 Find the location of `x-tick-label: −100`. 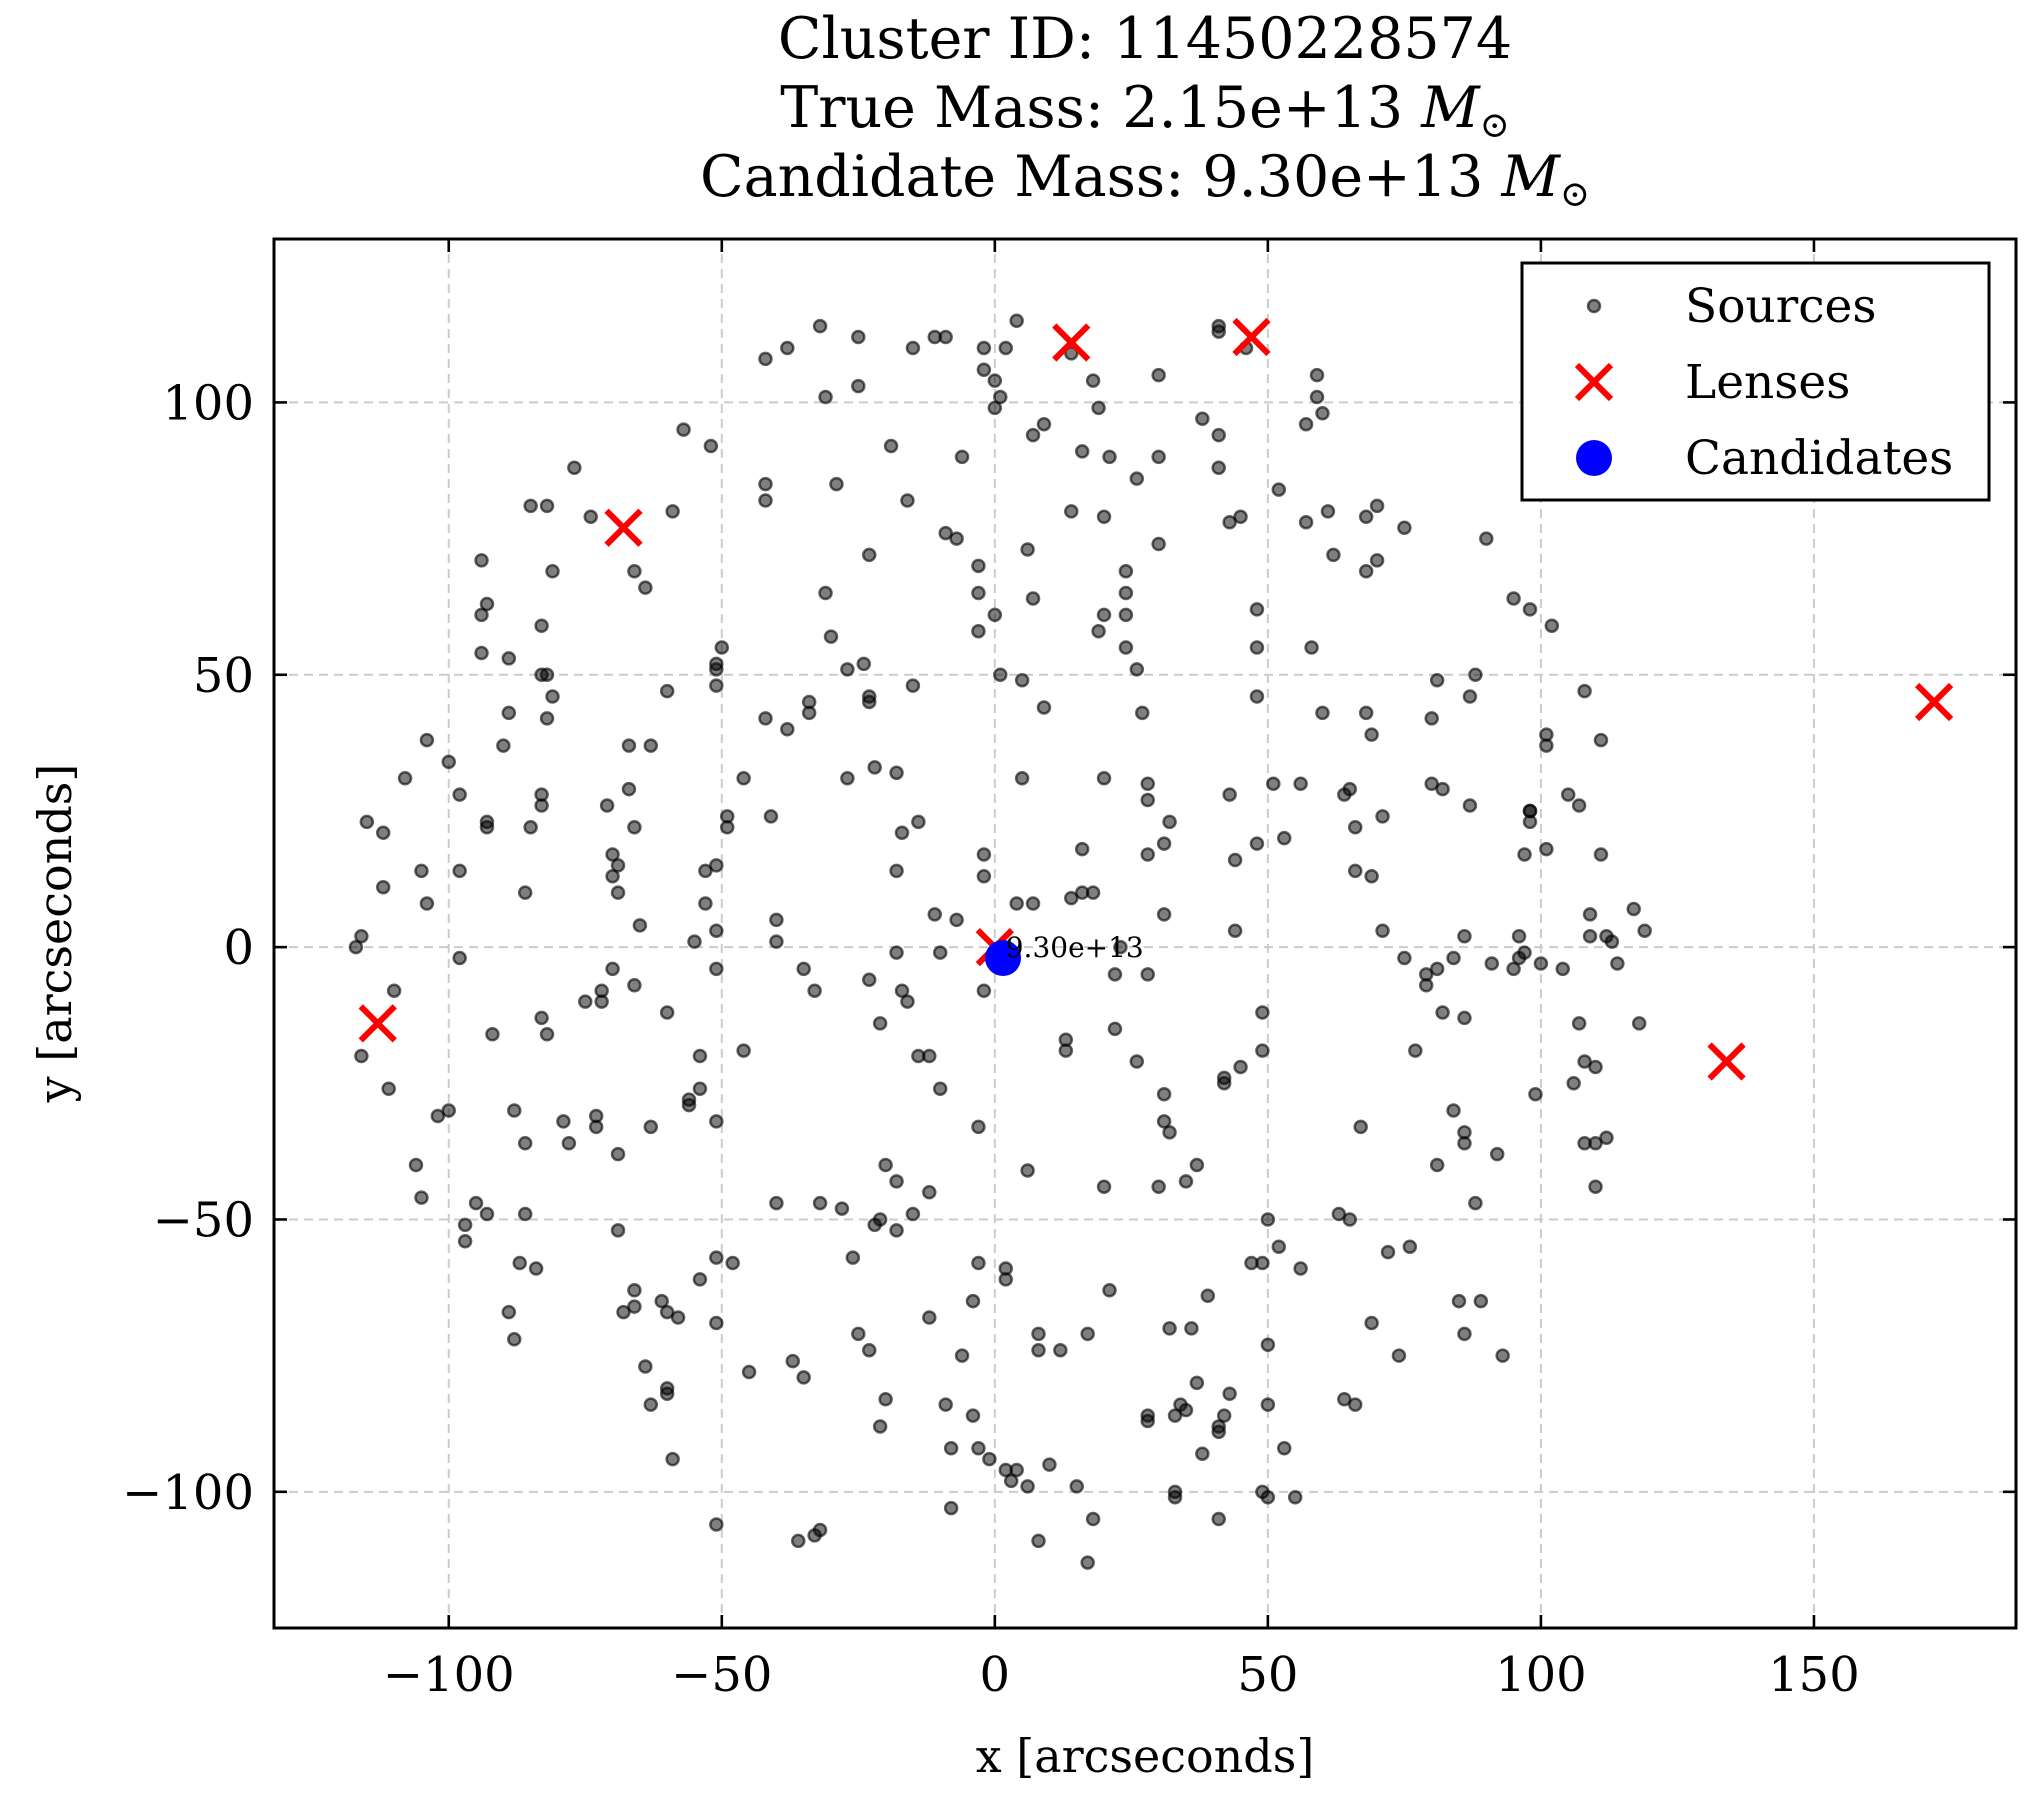

x-tick-label: −100 is located at coordinates (449, 1675).